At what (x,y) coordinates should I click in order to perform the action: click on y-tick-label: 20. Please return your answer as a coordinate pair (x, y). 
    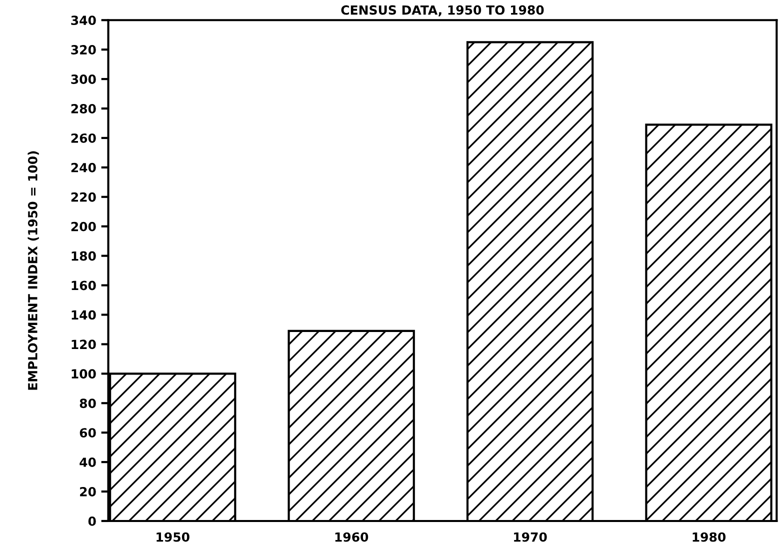
    Looking at the image, I should click on (88, 491).